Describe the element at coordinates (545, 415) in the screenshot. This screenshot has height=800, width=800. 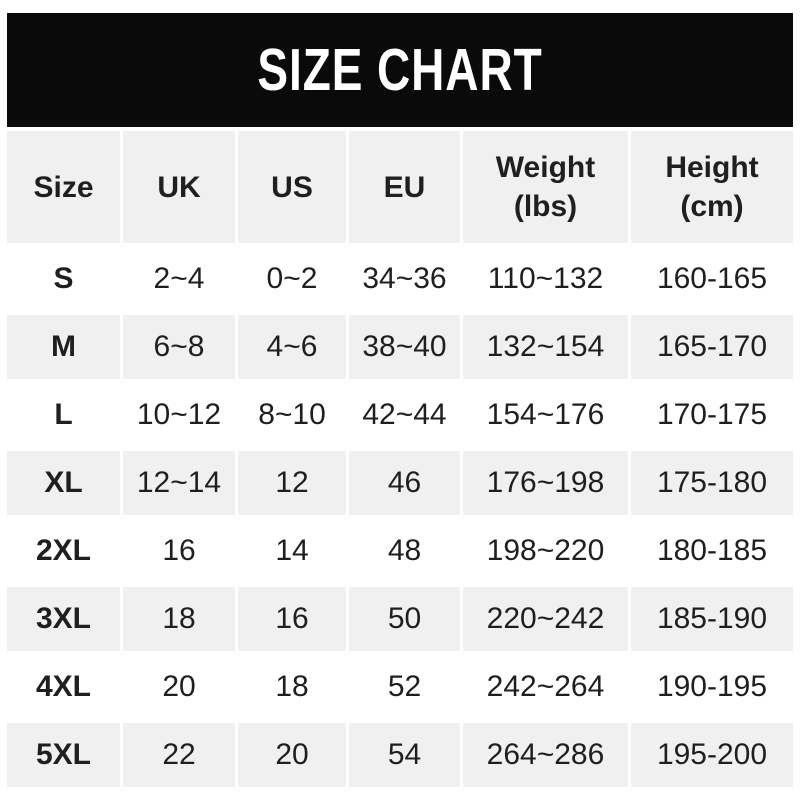
I see `weight-cell: 154~176` at that location.